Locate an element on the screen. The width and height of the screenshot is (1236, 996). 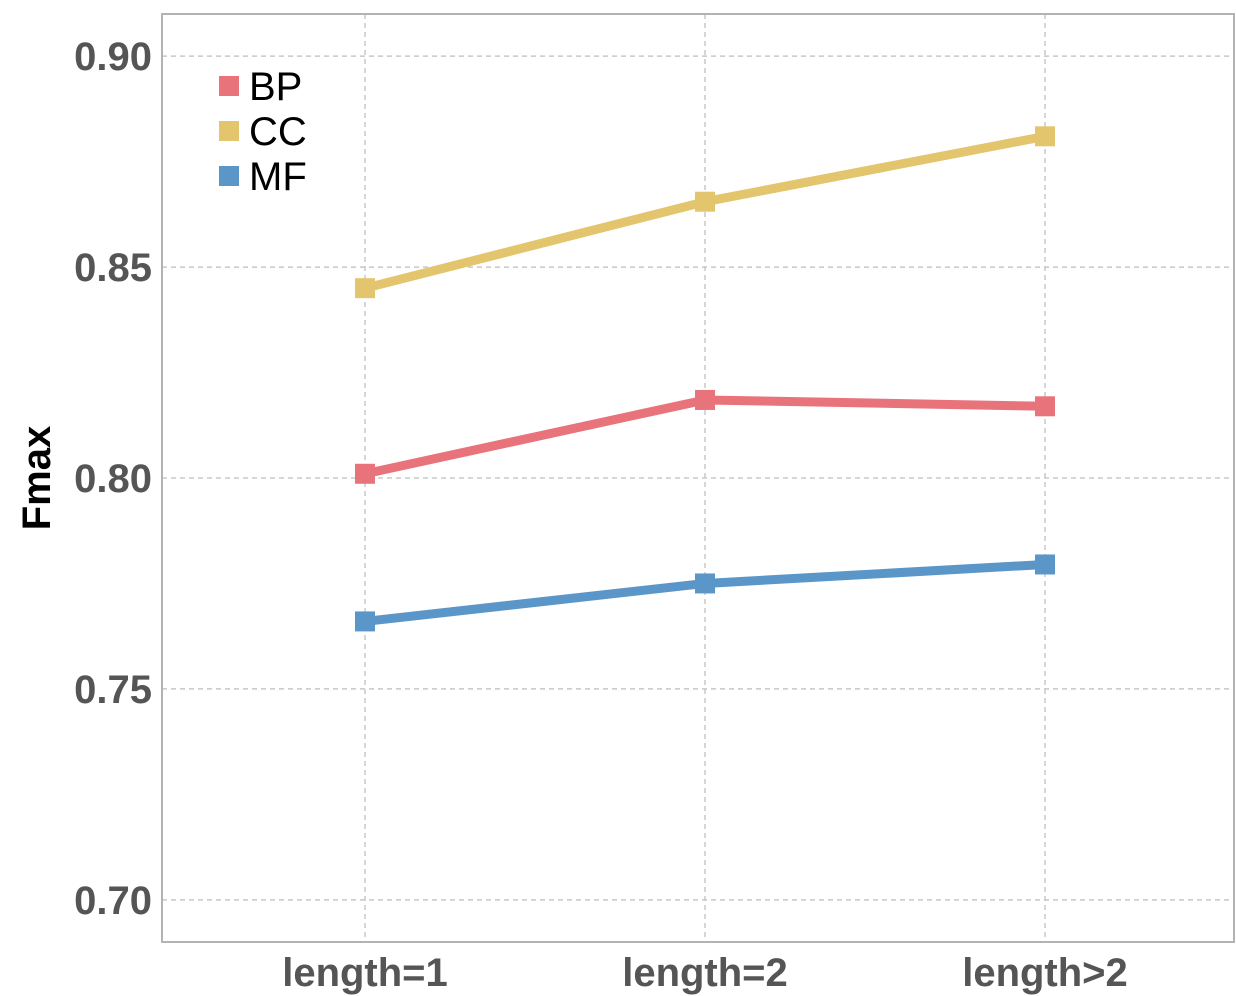
y-tick-label: 0.70 is located at coordinates (113, 901).